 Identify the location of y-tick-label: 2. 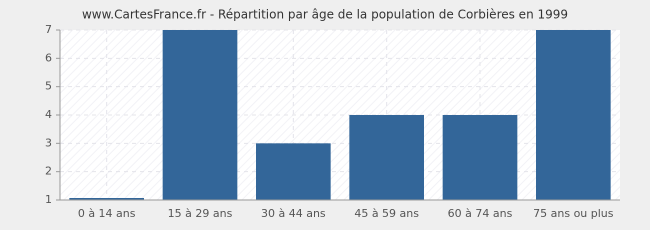
(48, 171).